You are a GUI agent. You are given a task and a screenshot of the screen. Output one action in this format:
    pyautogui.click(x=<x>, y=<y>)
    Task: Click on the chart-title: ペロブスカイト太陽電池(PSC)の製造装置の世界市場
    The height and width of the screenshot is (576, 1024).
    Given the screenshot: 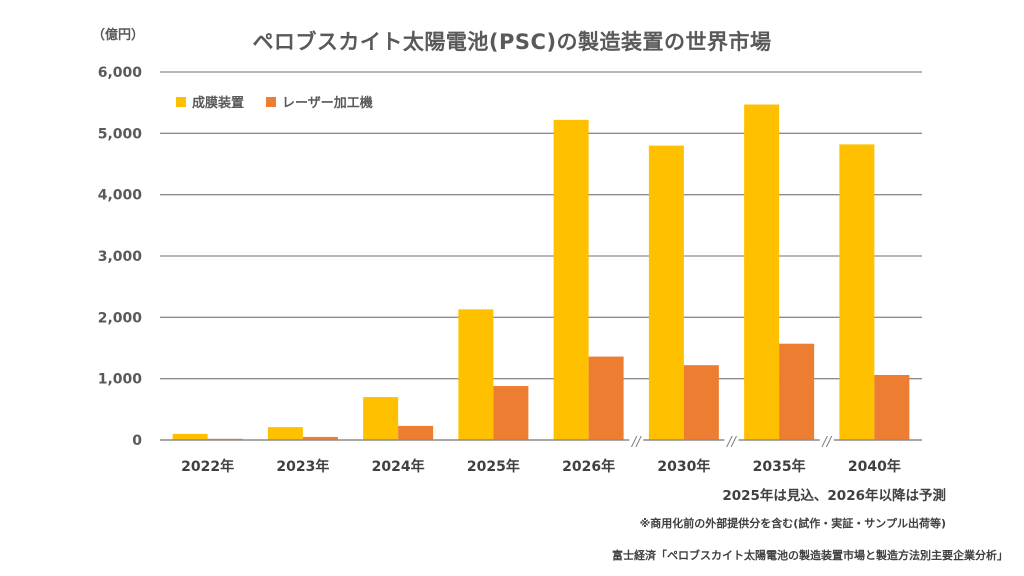 What is the action you would take?
    pyautogui.click(x=512, y=42)
    